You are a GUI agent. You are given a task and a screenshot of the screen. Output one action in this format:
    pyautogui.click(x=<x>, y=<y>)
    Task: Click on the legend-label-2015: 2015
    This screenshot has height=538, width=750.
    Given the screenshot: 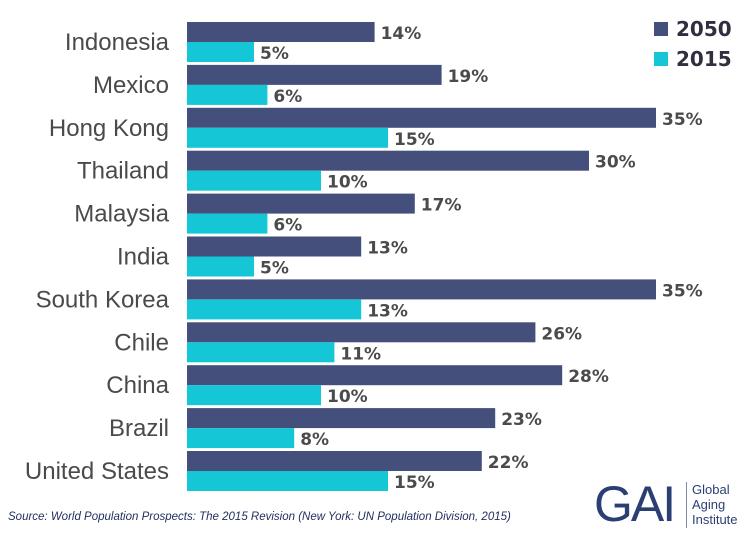 What is the action you would take?
    pyautogui.click(x=704, y=59)
    